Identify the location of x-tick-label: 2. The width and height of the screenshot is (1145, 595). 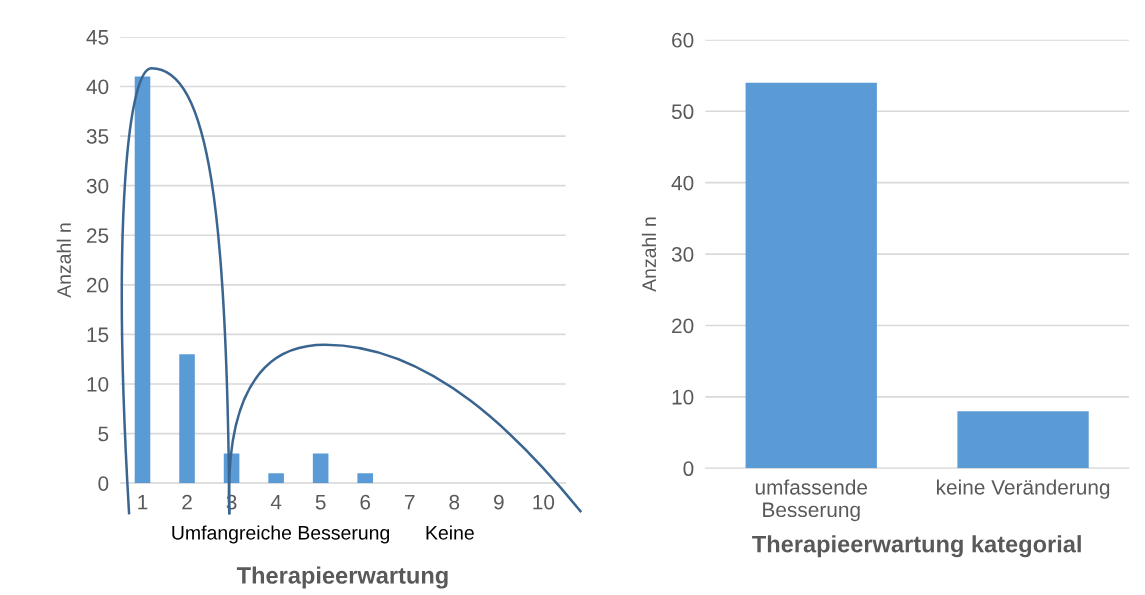
(187, 502).